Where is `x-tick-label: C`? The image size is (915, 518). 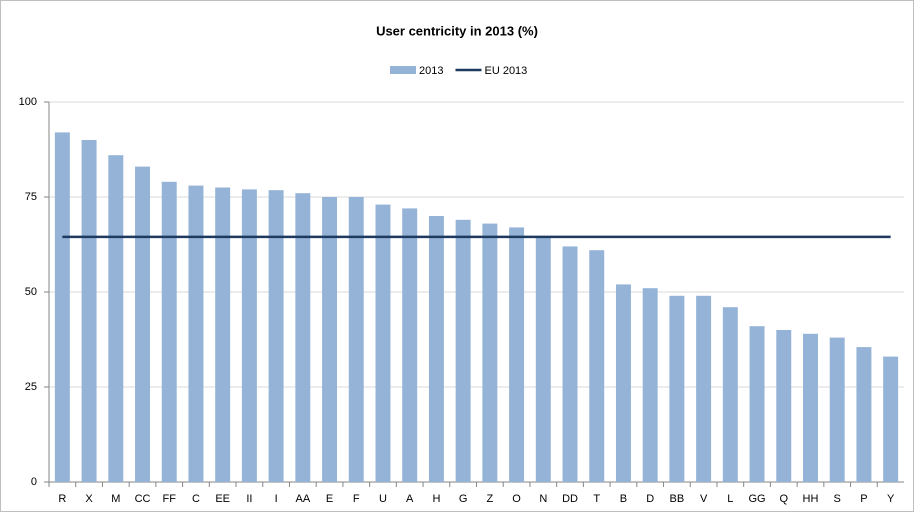
x-tick-label: C is located at coordinates (196, 499).